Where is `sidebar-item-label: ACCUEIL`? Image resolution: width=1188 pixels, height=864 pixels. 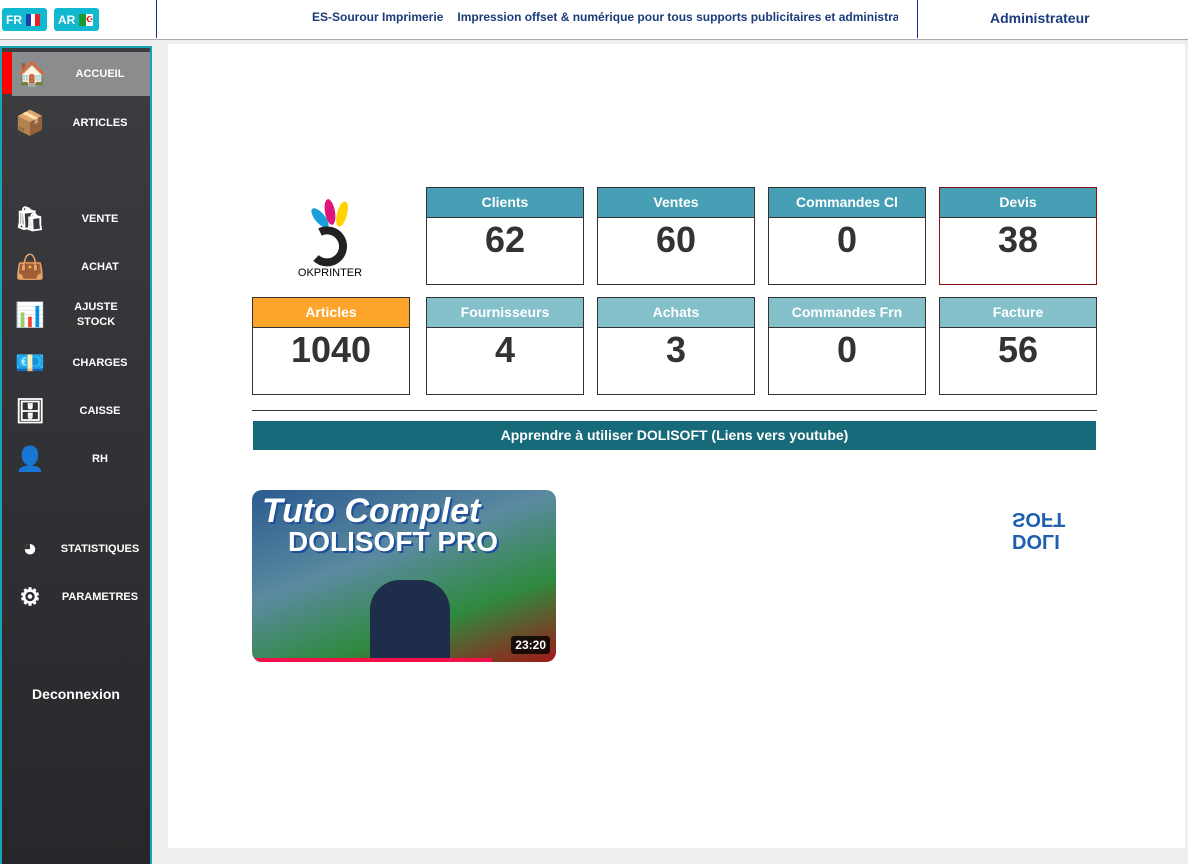
sidebar-item-label: ACCUEIL is located at coordinates (100, 73).